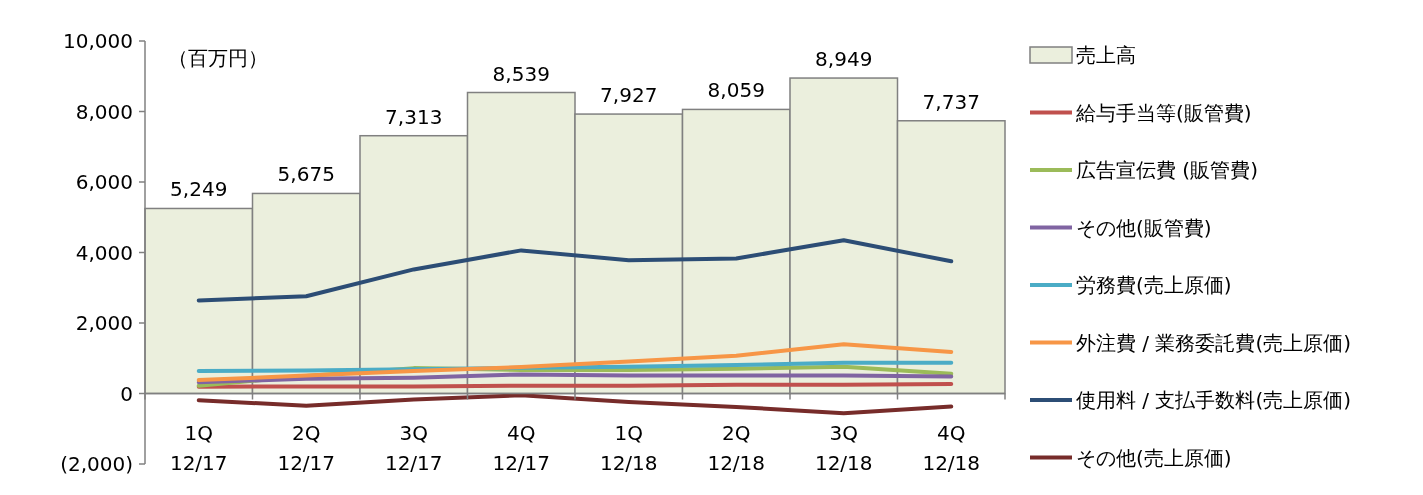 This screenshot has height=495, width=1423. Describe the element at coordinates (521, 73) in the screenshot. I see `data-label: 8,539` at that location.